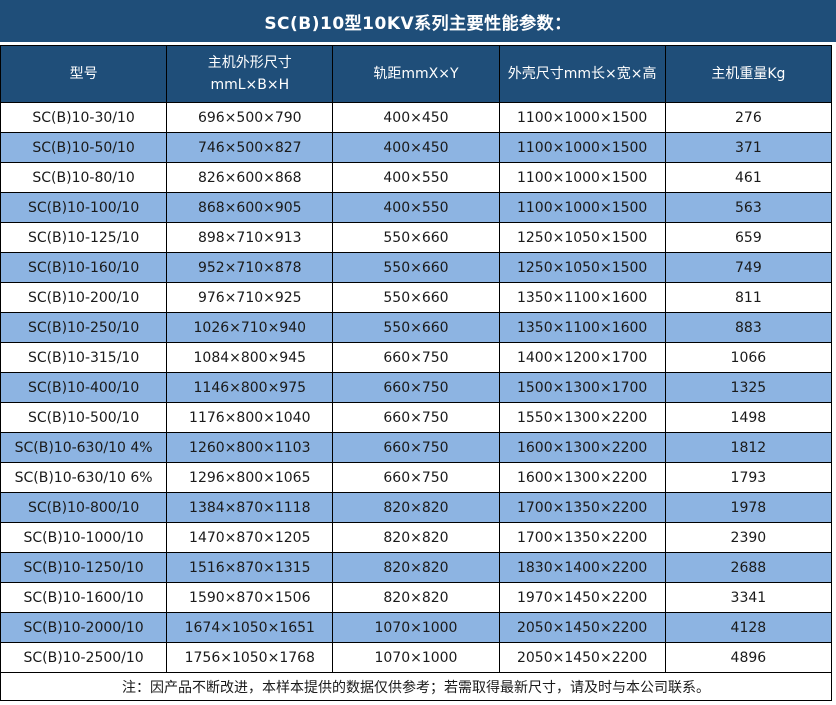  Describe the element at coordinates (84, 297) in the screenshot. I see `model-cell: SC(B)10-200/10` at that location.